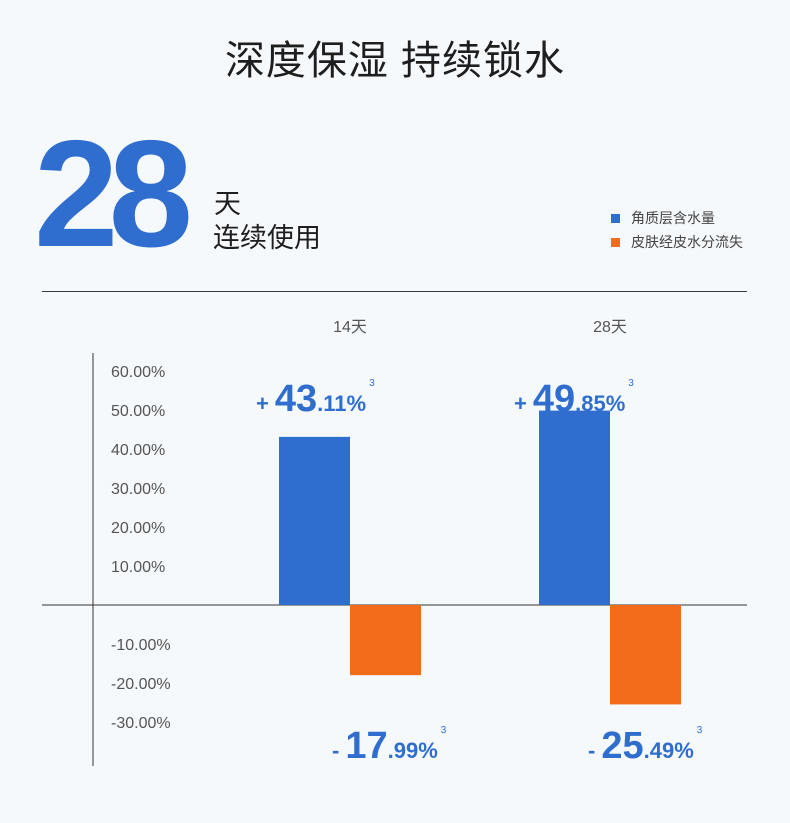 Image resolution: width=790 pixels, height=823 pixels. What do you see at coordinates (659, 750) in the screenshot?
I see `data-label-decimal: .49` at bounding box center [659, 750].